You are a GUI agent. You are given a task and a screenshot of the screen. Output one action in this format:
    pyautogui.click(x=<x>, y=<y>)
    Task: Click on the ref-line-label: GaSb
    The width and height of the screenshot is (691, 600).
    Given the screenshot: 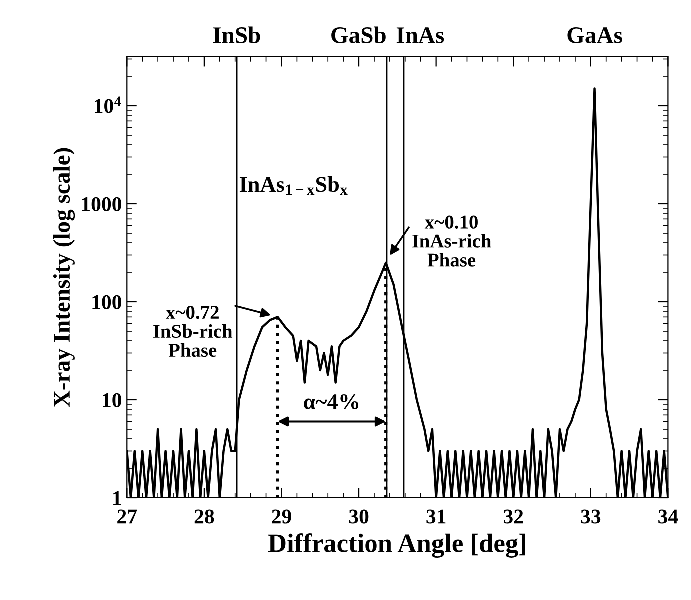 What is the action you would take?
    pyautogui.click(x=359, y=35)
    